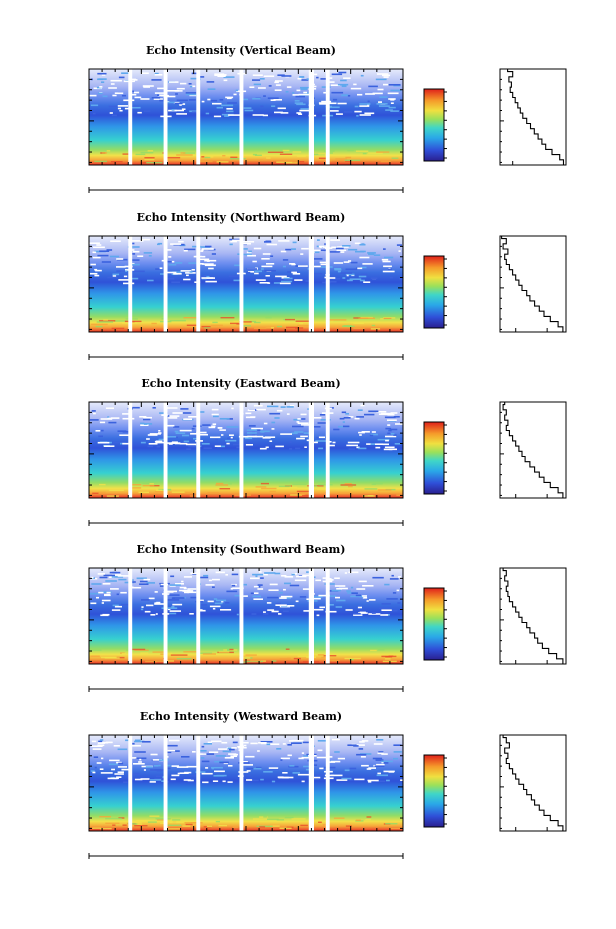 The image size is (616, 929). Describe the element at coordinates (327, 118) in the screenshot. I see `panel-1: Echo Intensity (Vertical Beam)` at that location.